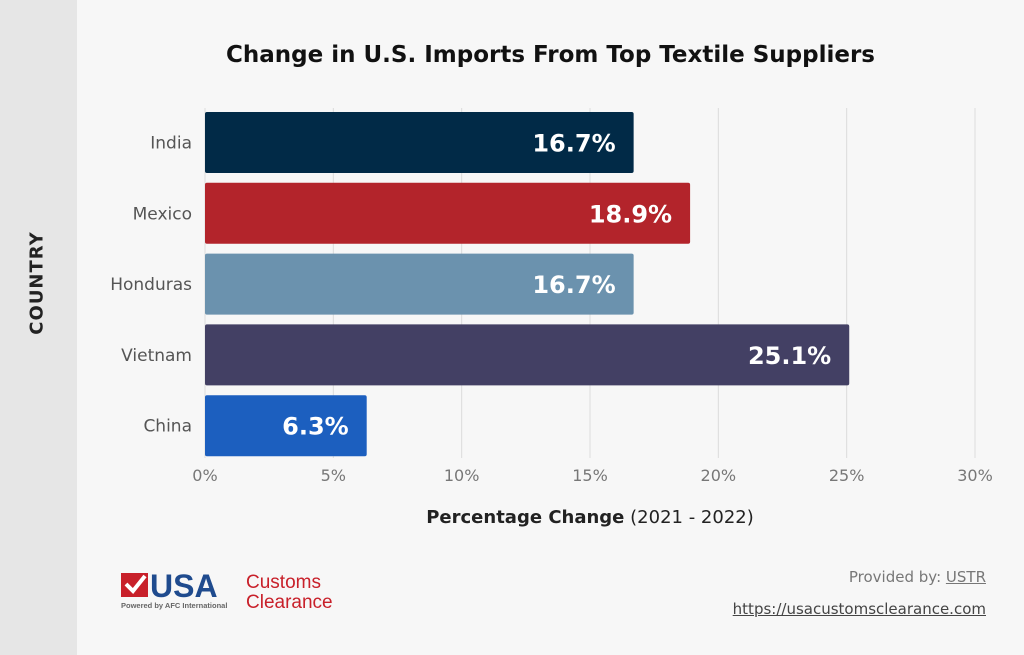 Image resolution: width=1024 pixels, height=655 pixels. What do you see at coordinates (204, 475) in the screenshot?
I see `x-tick-label: 0%` at bounding box center [204, 475].